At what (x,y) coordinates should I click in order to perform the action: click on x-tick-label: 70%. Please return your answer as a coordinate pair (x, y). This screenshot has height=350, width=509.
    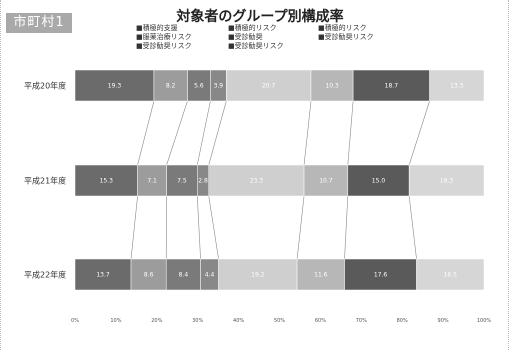
    Looking at the image, I should click on (361, 321).